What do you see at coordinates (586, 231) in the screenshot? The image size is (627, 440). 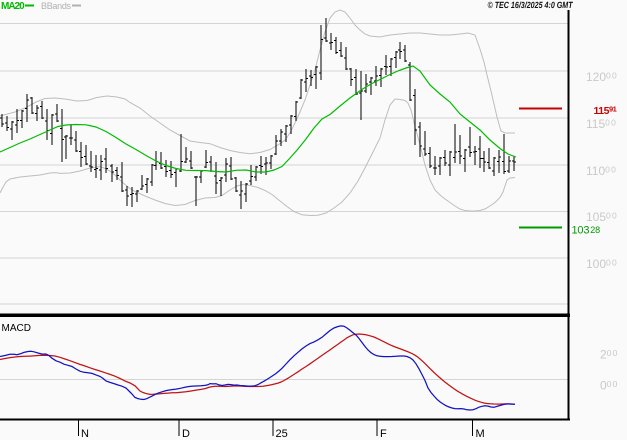 I see `svg-text: 10328` at bounding box center [586, 231].